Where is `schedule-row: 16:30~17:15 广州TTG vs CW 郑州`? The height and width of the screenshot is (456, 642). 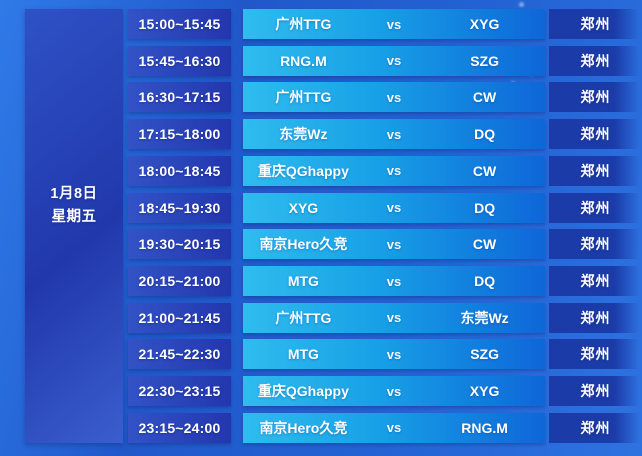 schedule-row: 16:30~17:15 广州TTG vs CW 郑州 is located at coordinates (385, 97).